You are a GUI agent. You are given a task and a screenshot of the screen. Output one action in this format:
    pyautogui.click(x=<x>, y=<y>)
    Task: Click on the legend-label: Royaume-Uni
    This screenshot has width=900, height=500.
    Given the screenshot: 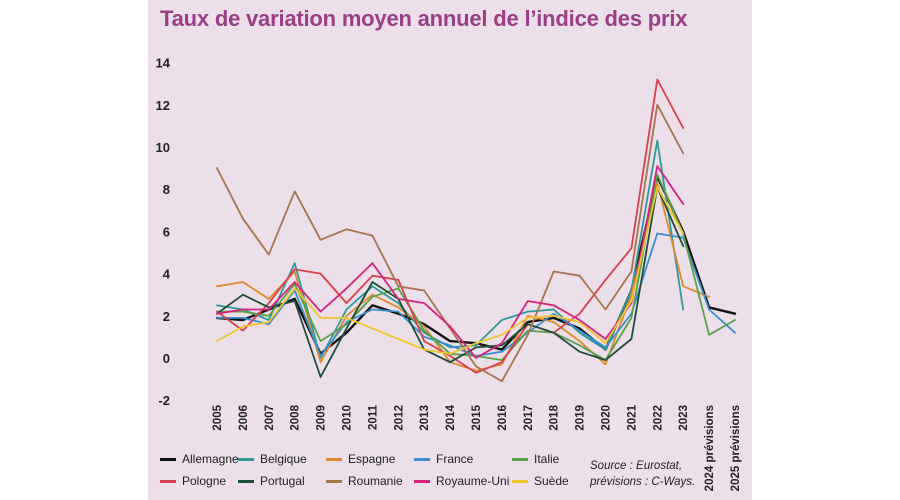 What is the action you would take?
    pyautogui.click(x=473, y=481)
    